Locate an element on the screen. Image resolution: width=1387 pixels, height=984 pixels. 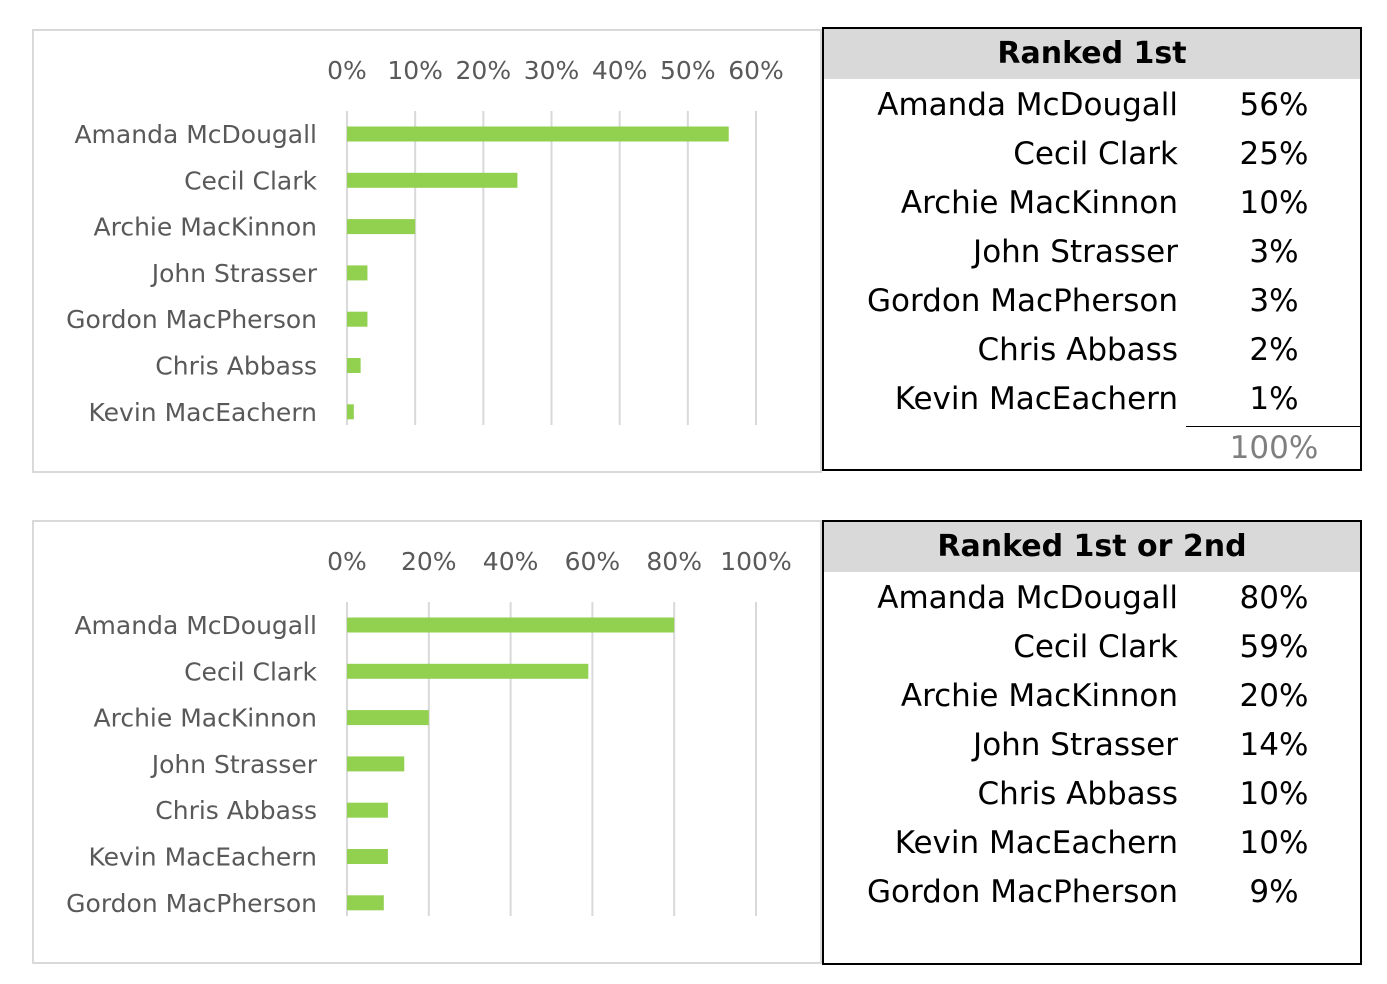
table-row: Chris Abbass 10% is located at coordinates (1092, 794).